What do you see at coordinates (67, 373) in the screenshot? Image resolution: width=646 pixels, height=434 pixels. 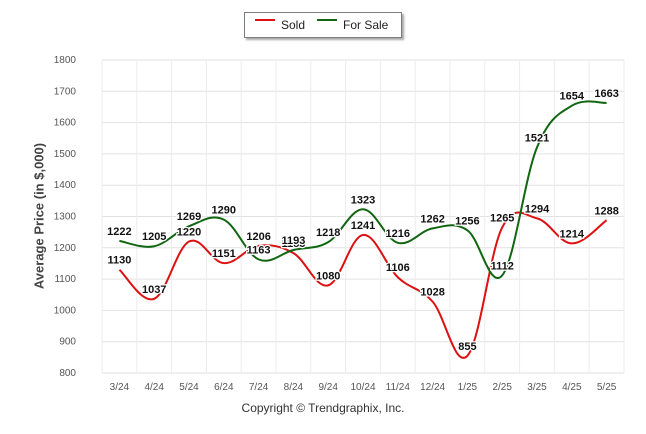 I see `y-tick-label: 800` at bounding box center [67, 373].